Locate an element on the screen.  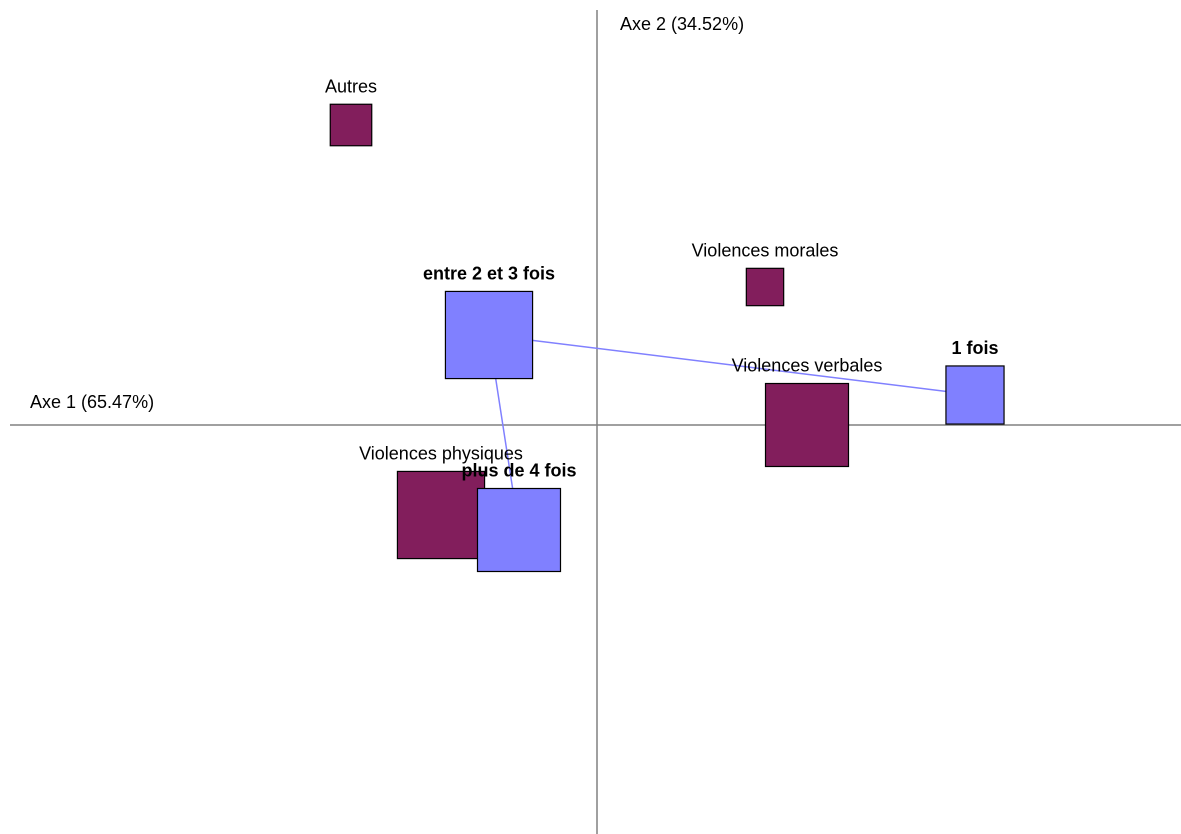
marker-plus-de-4-fois is located at coordinates (519, 530).